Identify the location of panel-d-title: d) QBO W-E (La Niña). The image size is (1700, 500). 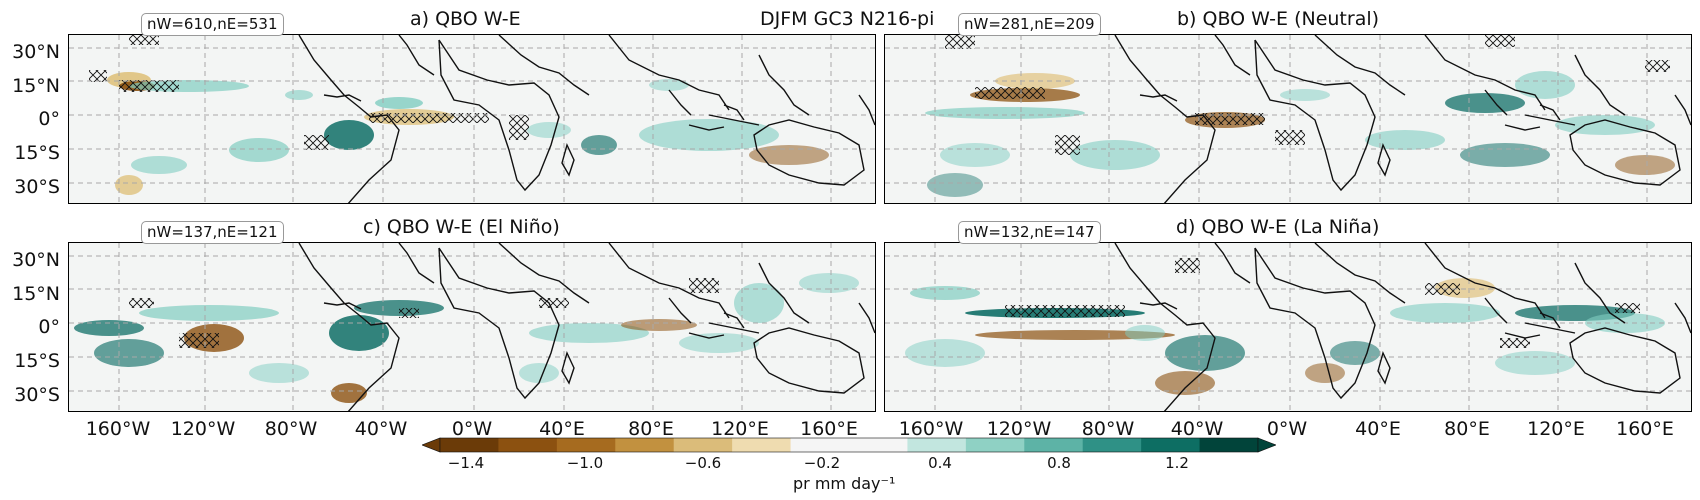
(1278, 227).